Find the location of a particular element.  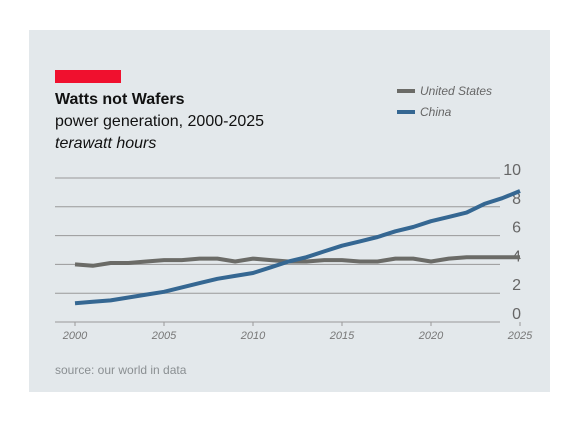

source-note: source: our world in data is located at coordinates (121, 370).